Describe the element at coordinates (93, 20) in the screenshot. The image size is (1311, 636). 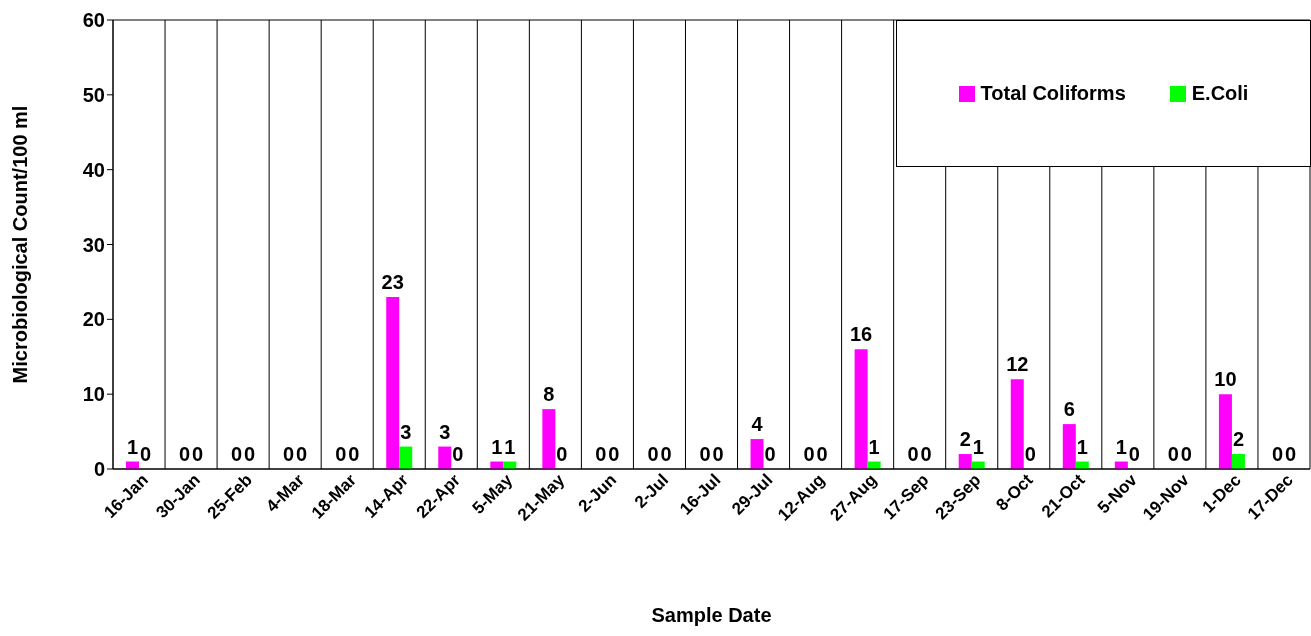
I see `y-tick-label: 60` at that location.